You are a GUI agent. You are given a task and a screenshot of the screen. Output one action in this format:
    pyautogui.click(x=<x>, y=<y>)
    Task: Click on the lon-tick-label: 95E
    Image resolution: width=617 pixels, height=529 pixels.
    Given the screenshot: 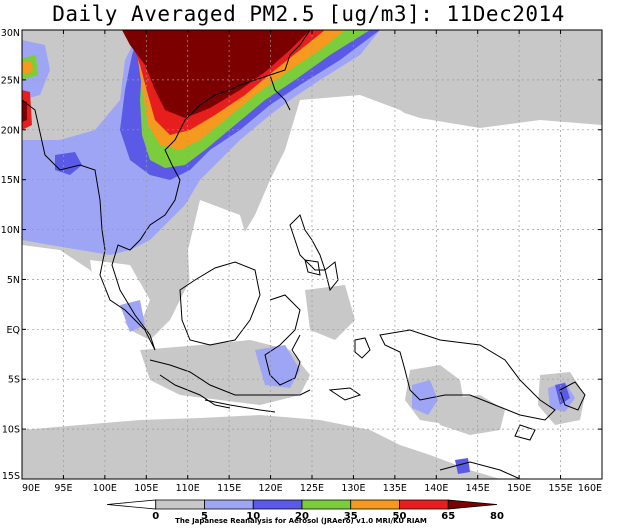 What is the action you would take?
    pyautogui.click(x=63, y=488)
    